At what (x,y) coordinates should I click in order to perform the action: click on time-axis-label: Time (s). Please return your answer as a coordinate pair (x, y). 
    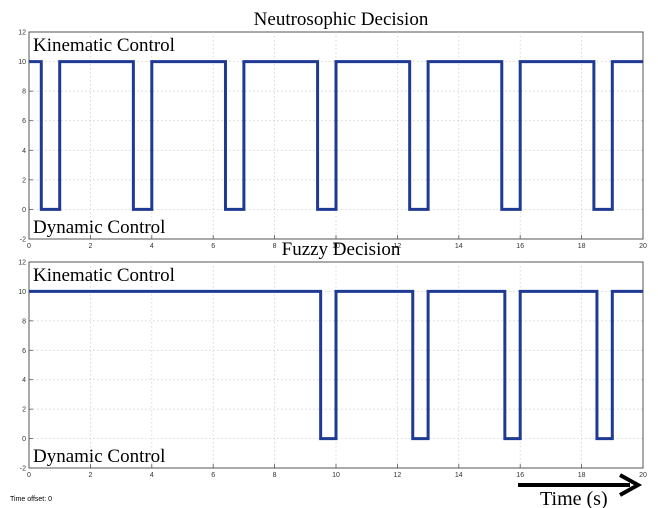
    Looking at the image, I should click on (574, 498).